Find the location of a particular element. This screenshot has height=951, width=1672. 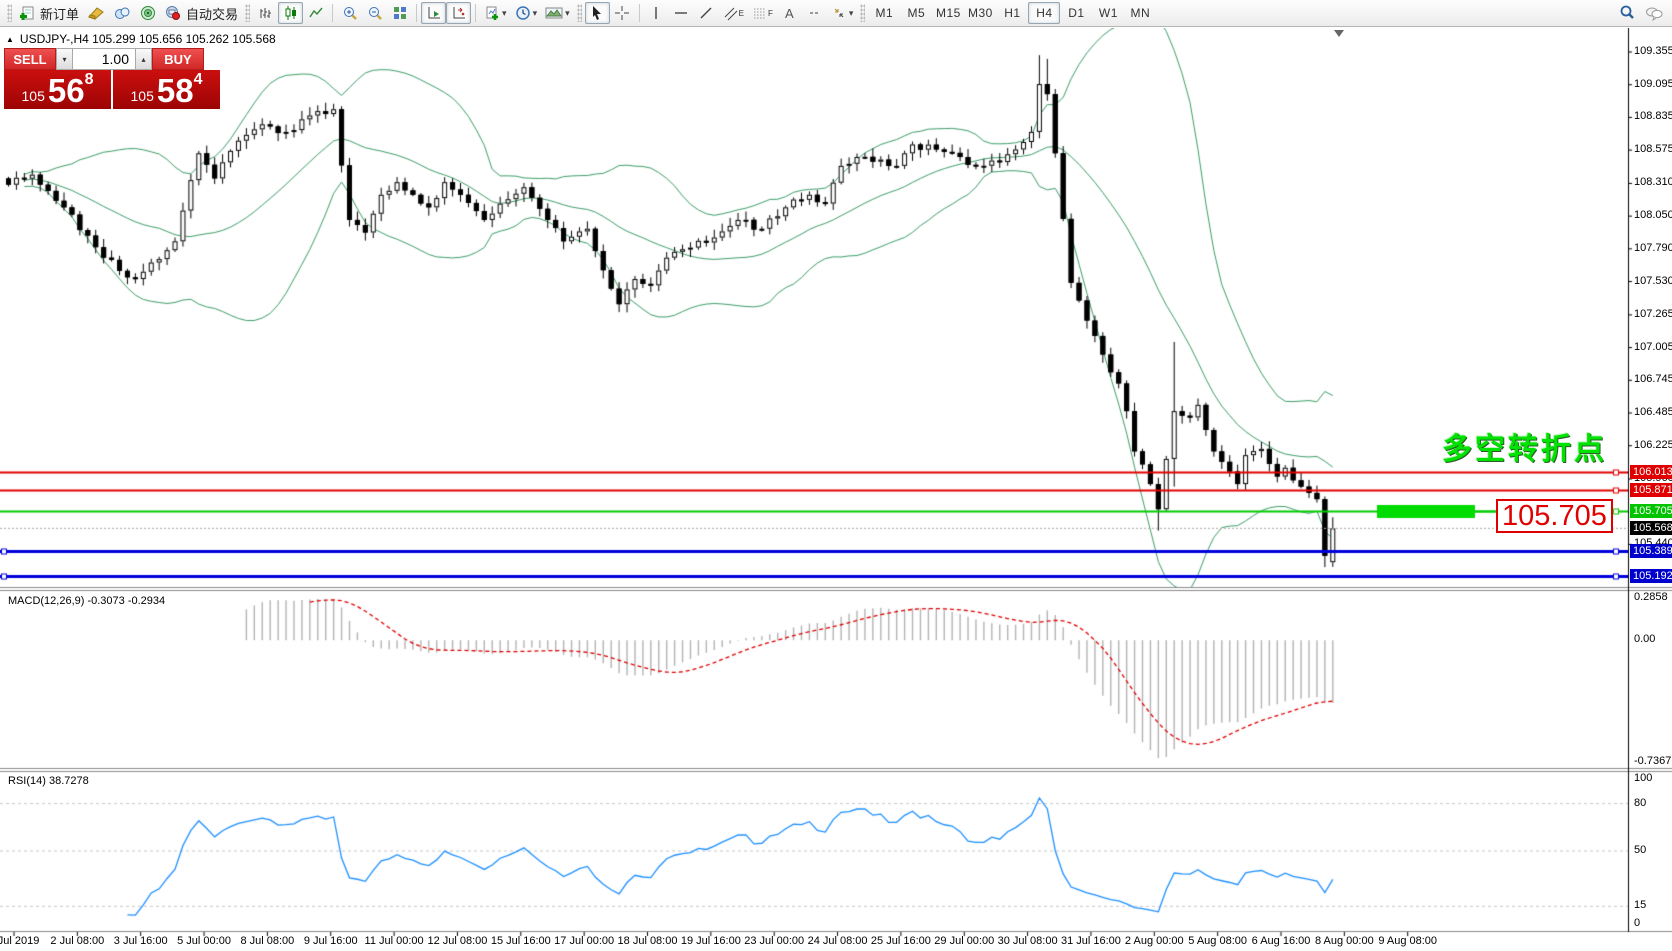

zoom-in-button is located at coordinates (349, 13).